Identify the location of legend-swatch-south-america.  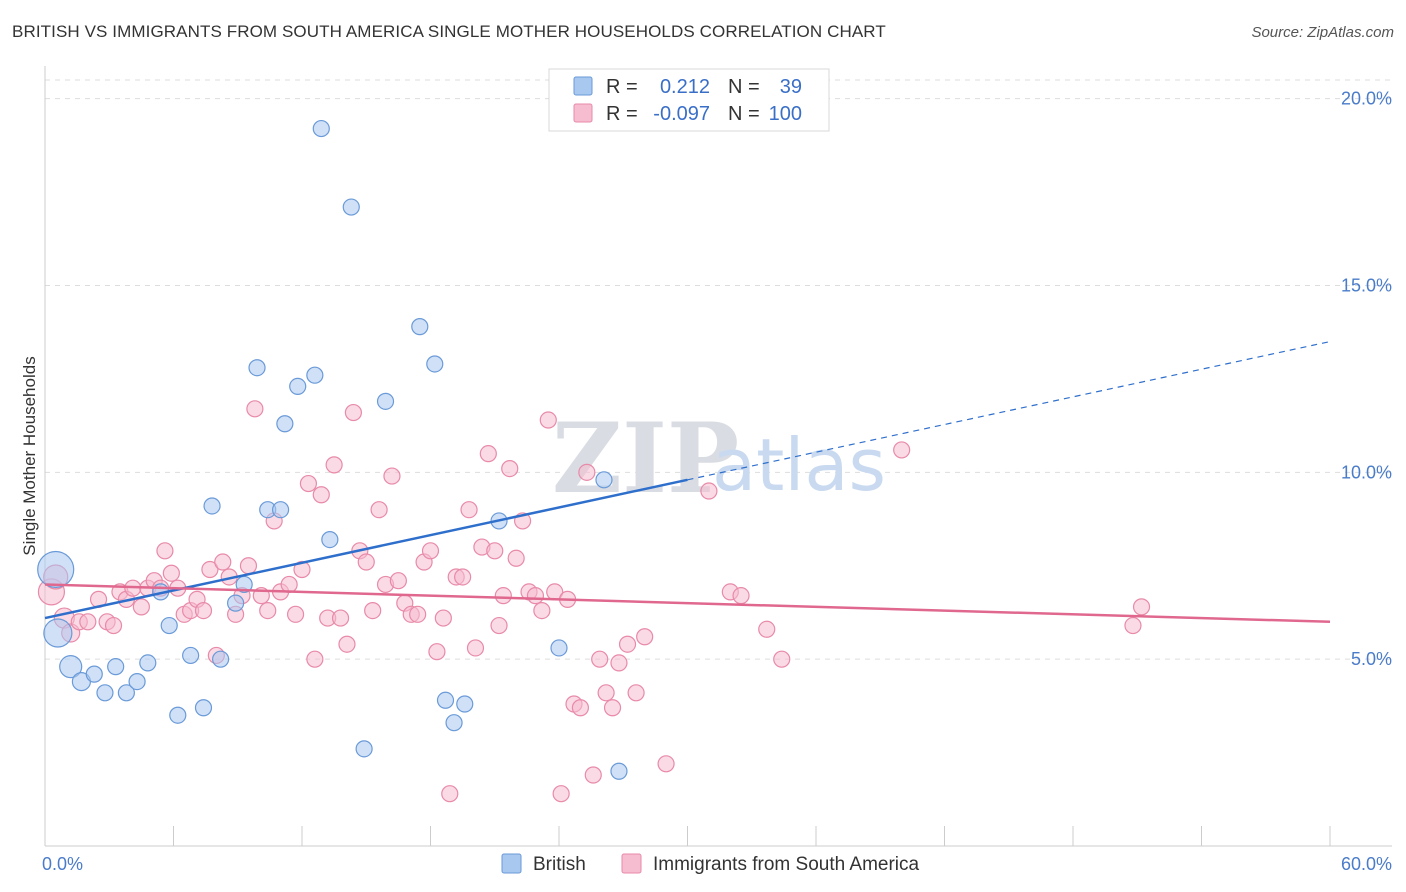
(583, 113).